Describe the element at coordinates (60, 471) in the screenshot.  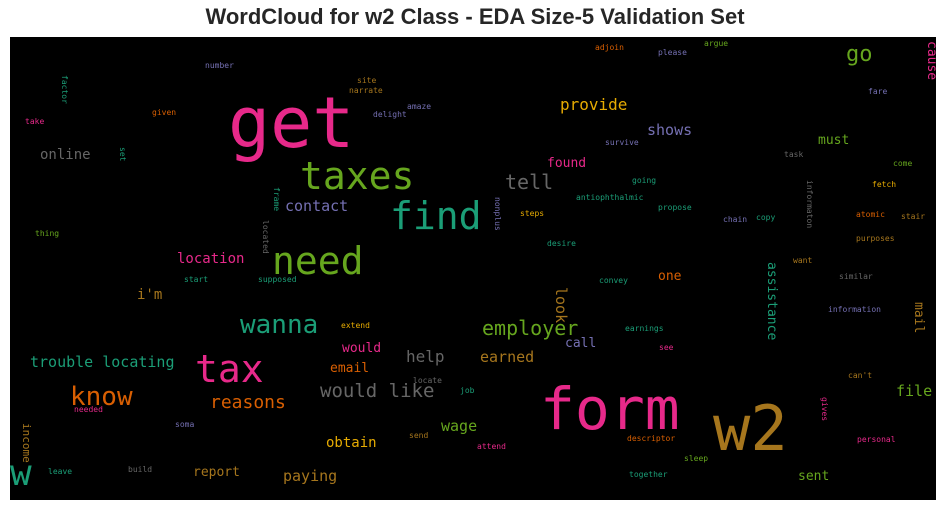
I see `word-leave: leave` at that location.